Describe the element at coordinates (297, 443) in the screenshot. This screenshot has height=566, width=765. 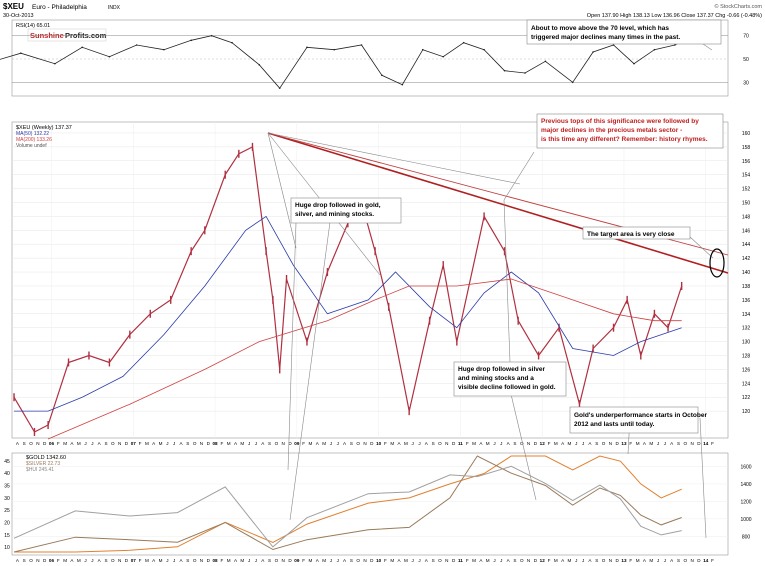
I see `x-tick-label: 09` at that location.